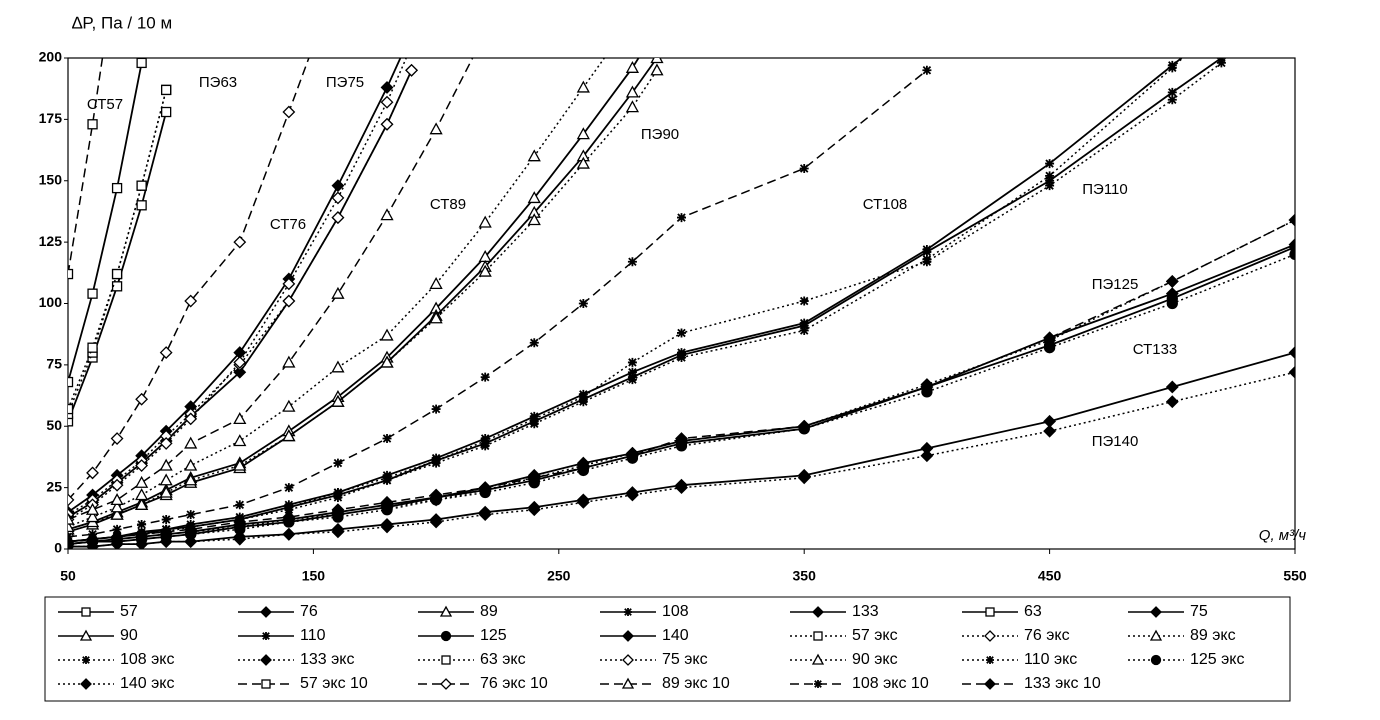 The width and height of the screenshot is (1380, 720). I want to click on legend-label: 89 экс 10, so click(696, 683).